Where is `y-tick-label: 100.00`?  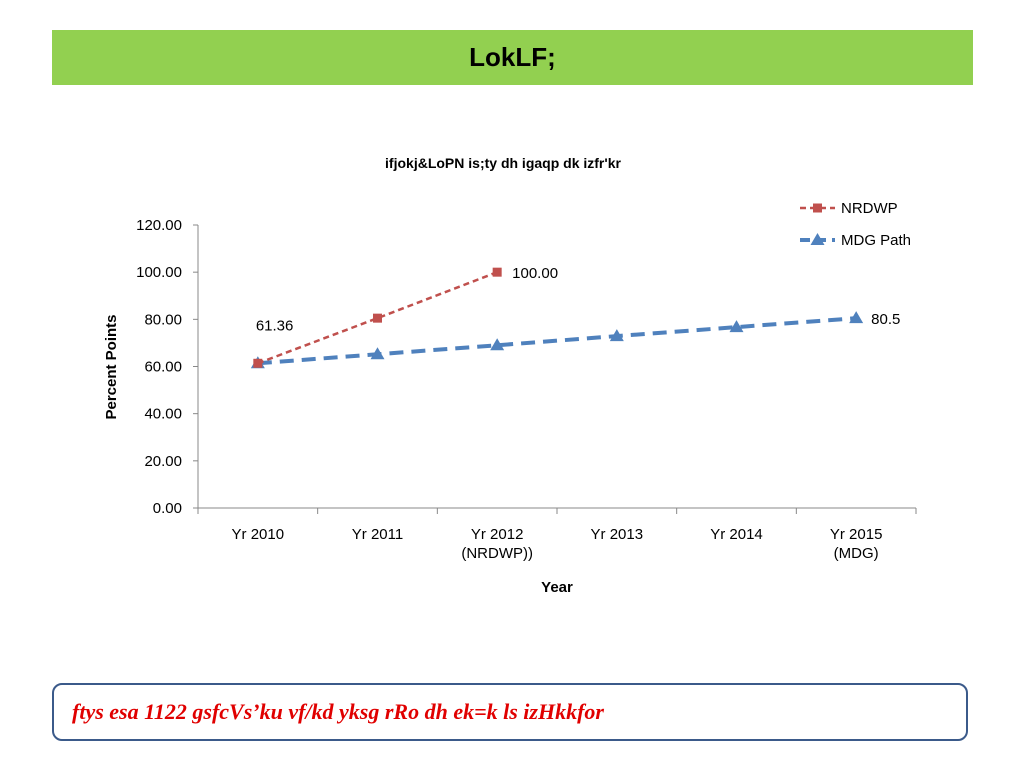 y-tick-label: 100.00 is located at coordinates (159, 272).